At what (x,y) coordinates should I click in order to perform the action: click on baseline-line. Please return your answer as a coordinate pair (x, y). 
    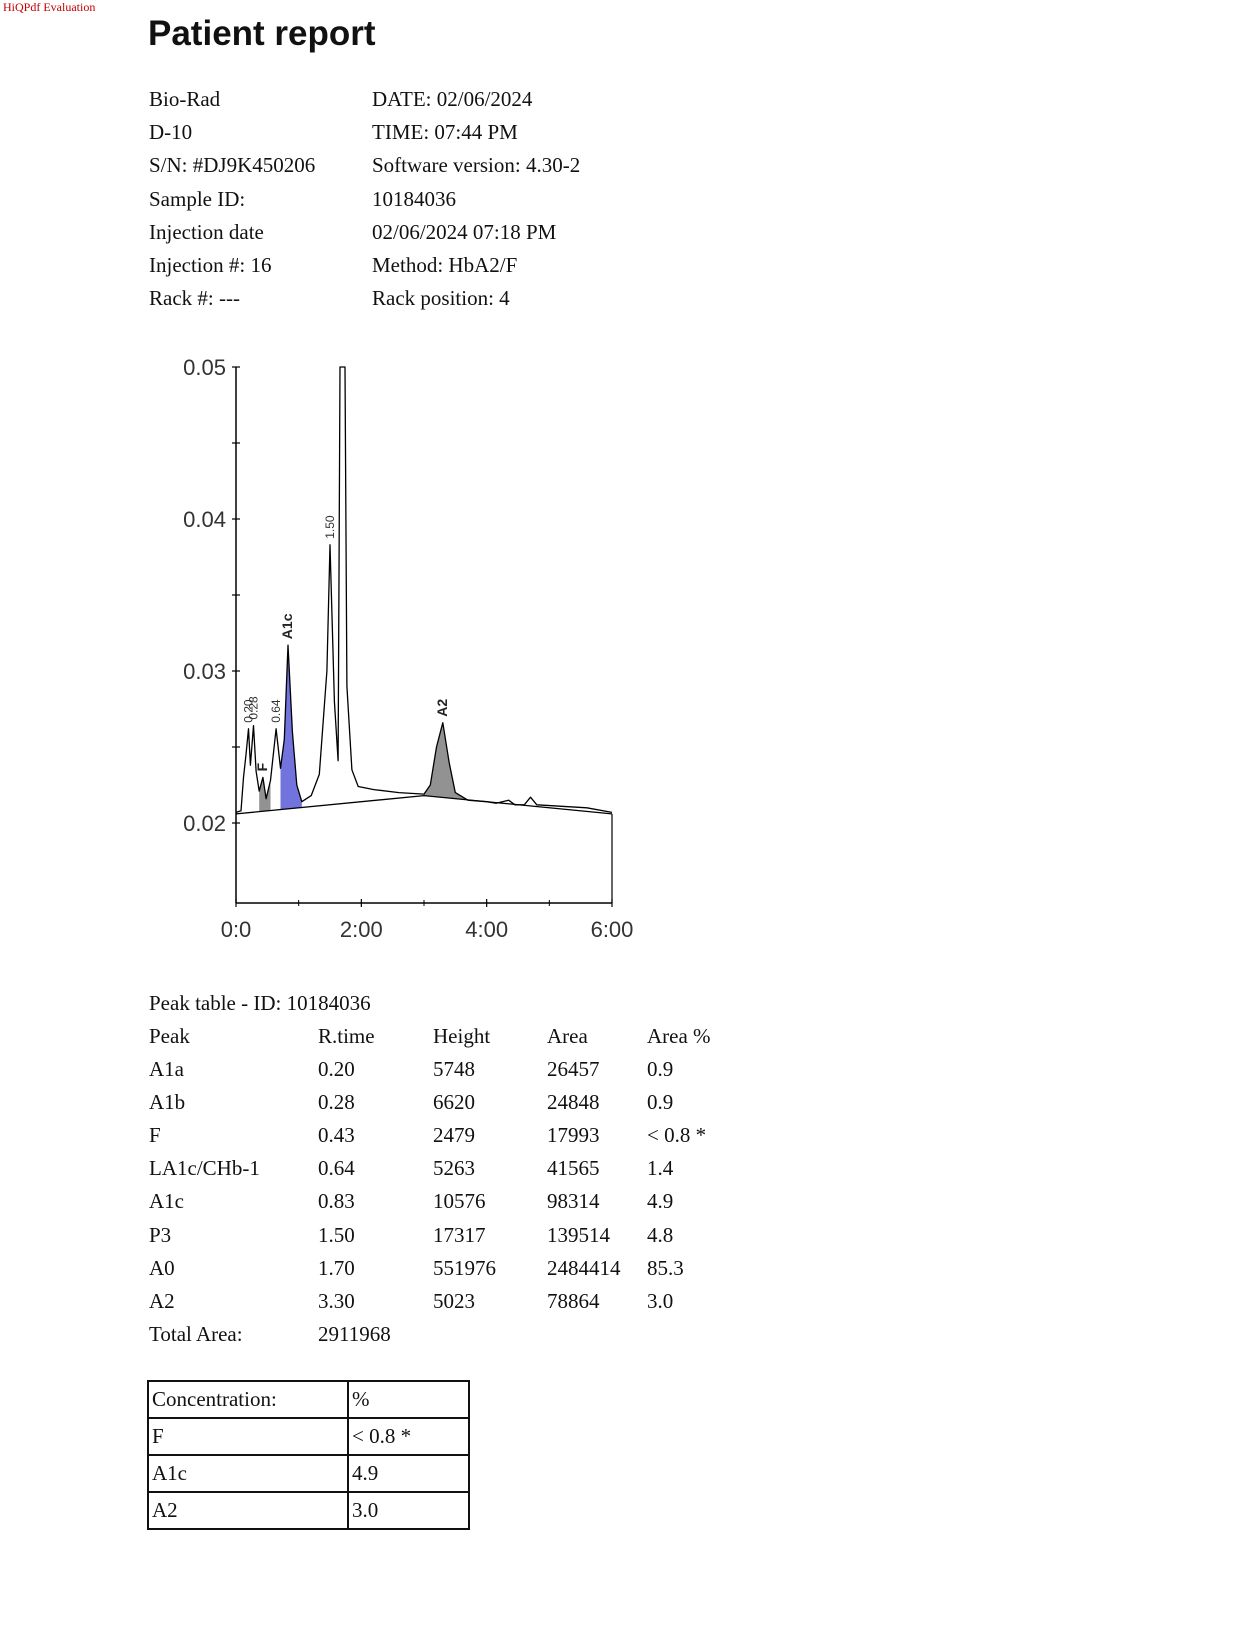
    Looking at the image, I should click on (424, 804).